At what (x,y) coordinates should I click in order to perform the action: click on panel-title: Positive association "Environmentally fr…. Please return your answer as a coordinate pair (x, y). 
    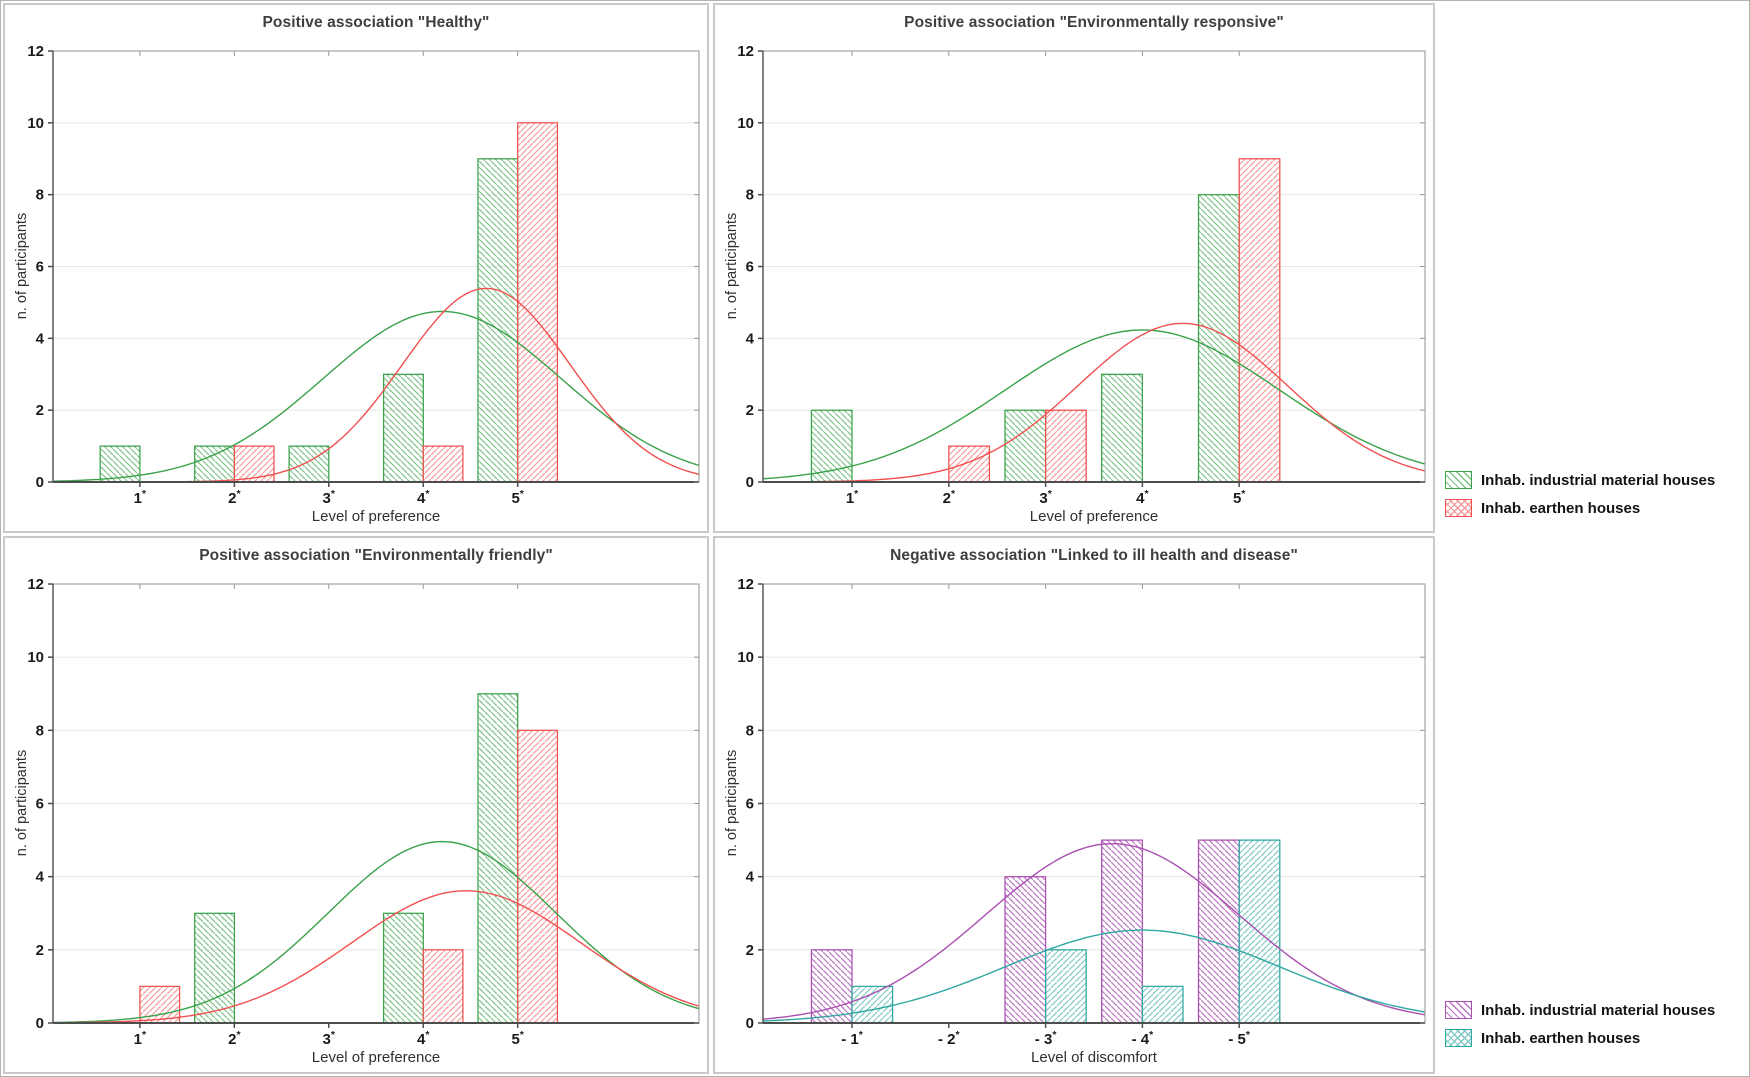
    Looking at the image, I should click on (376, 555).